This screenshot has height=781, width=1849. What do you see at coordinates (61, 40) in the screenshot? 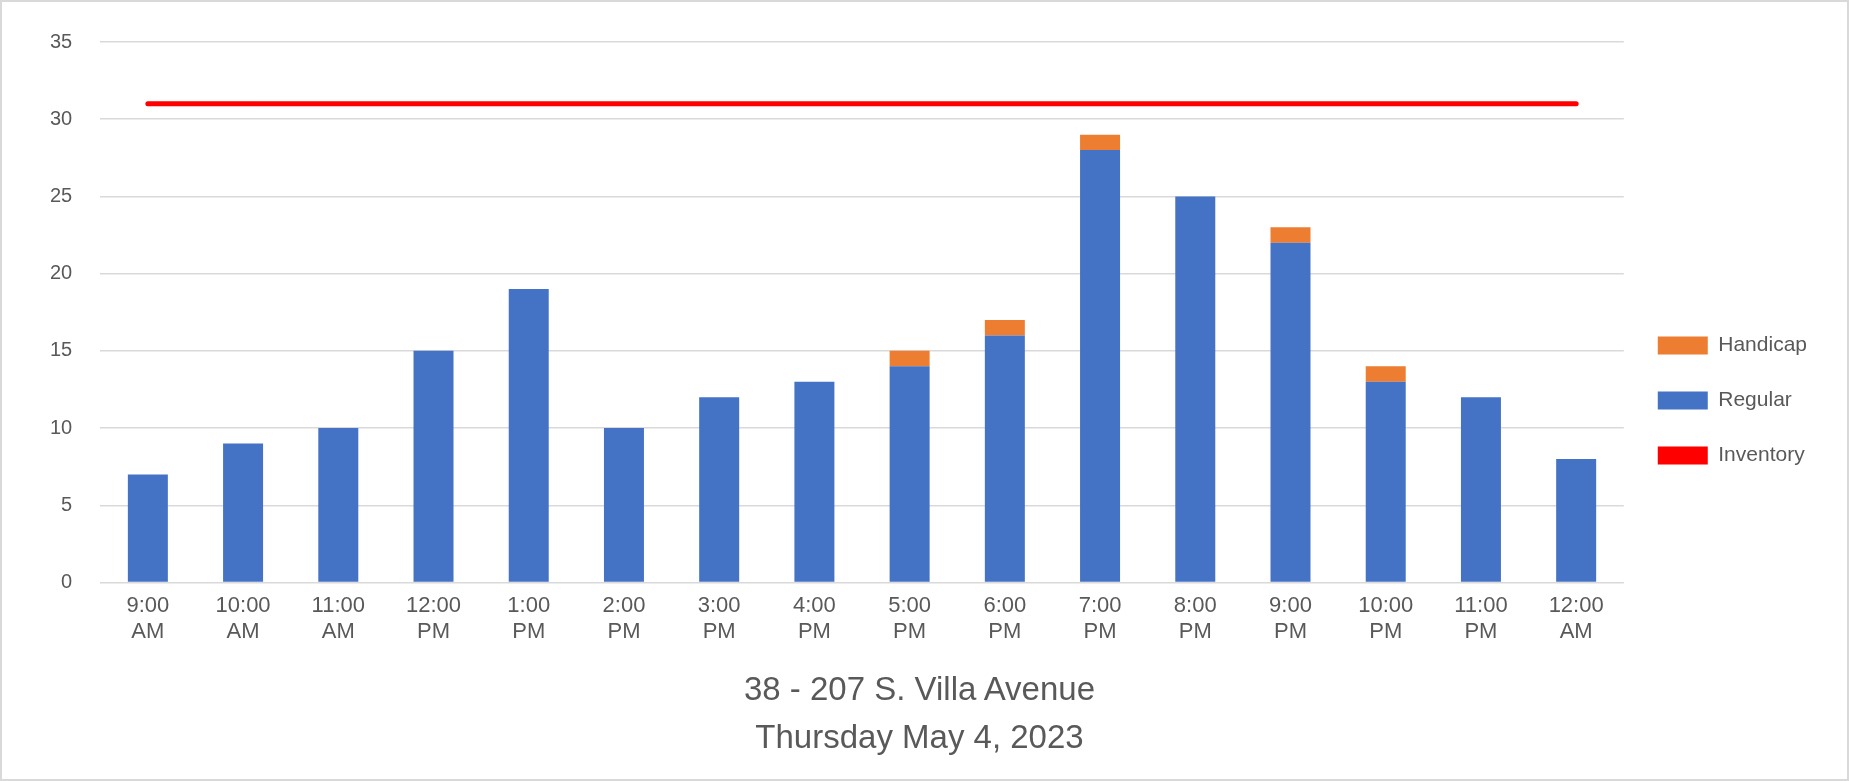
I see `y-tick-label: 35` at bounding box center [61, 40].